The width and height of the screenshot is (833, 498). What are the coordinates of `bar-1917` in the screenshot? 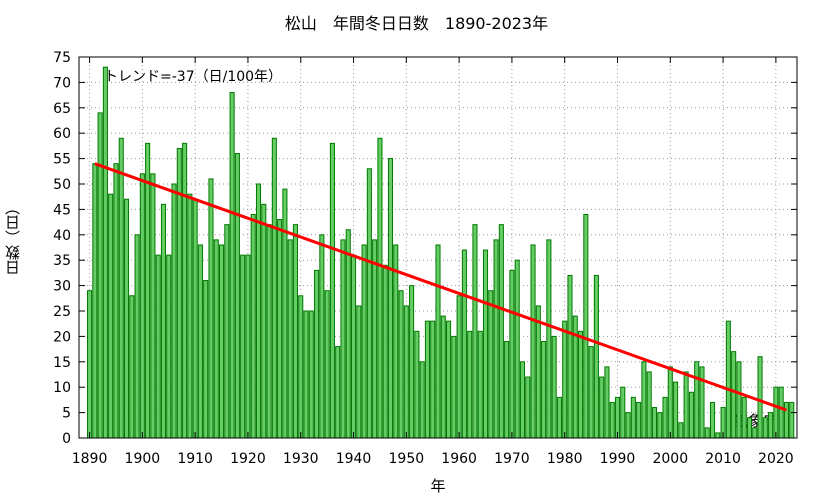 It's located at (232, 265).